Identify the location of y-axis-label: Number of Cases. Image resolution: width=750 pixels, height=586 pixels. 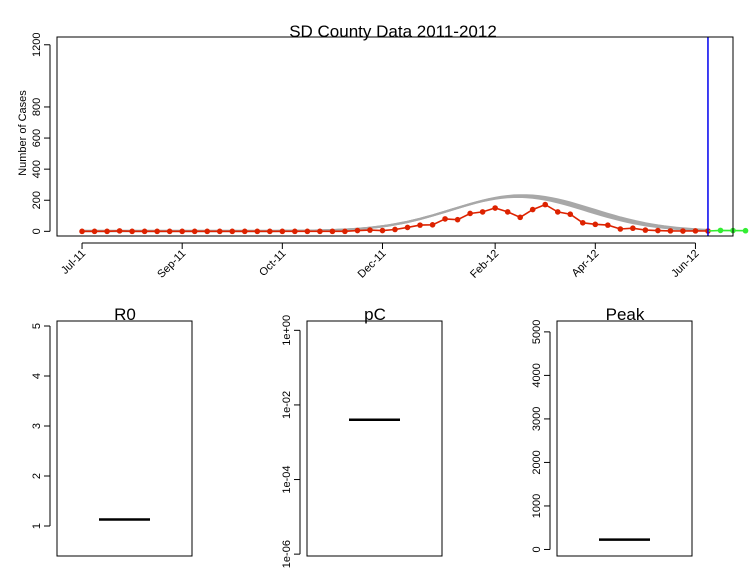
(23, 133).